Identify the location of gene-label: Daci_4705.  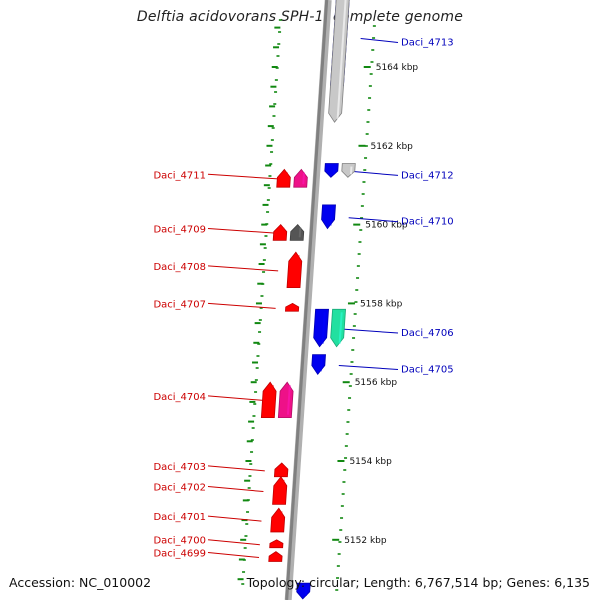
(427, 369).